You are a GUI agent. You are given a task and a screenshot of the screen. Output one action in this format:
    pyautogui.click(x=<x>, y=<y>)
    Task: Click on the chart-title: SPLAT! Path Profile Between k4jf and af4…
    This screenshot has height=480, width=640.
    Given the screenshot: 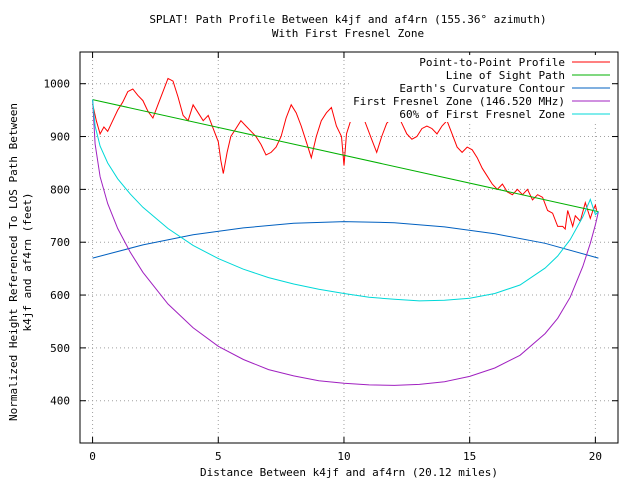 What is the action you would take?
    pyautogui.click(x=347, y=19)
    